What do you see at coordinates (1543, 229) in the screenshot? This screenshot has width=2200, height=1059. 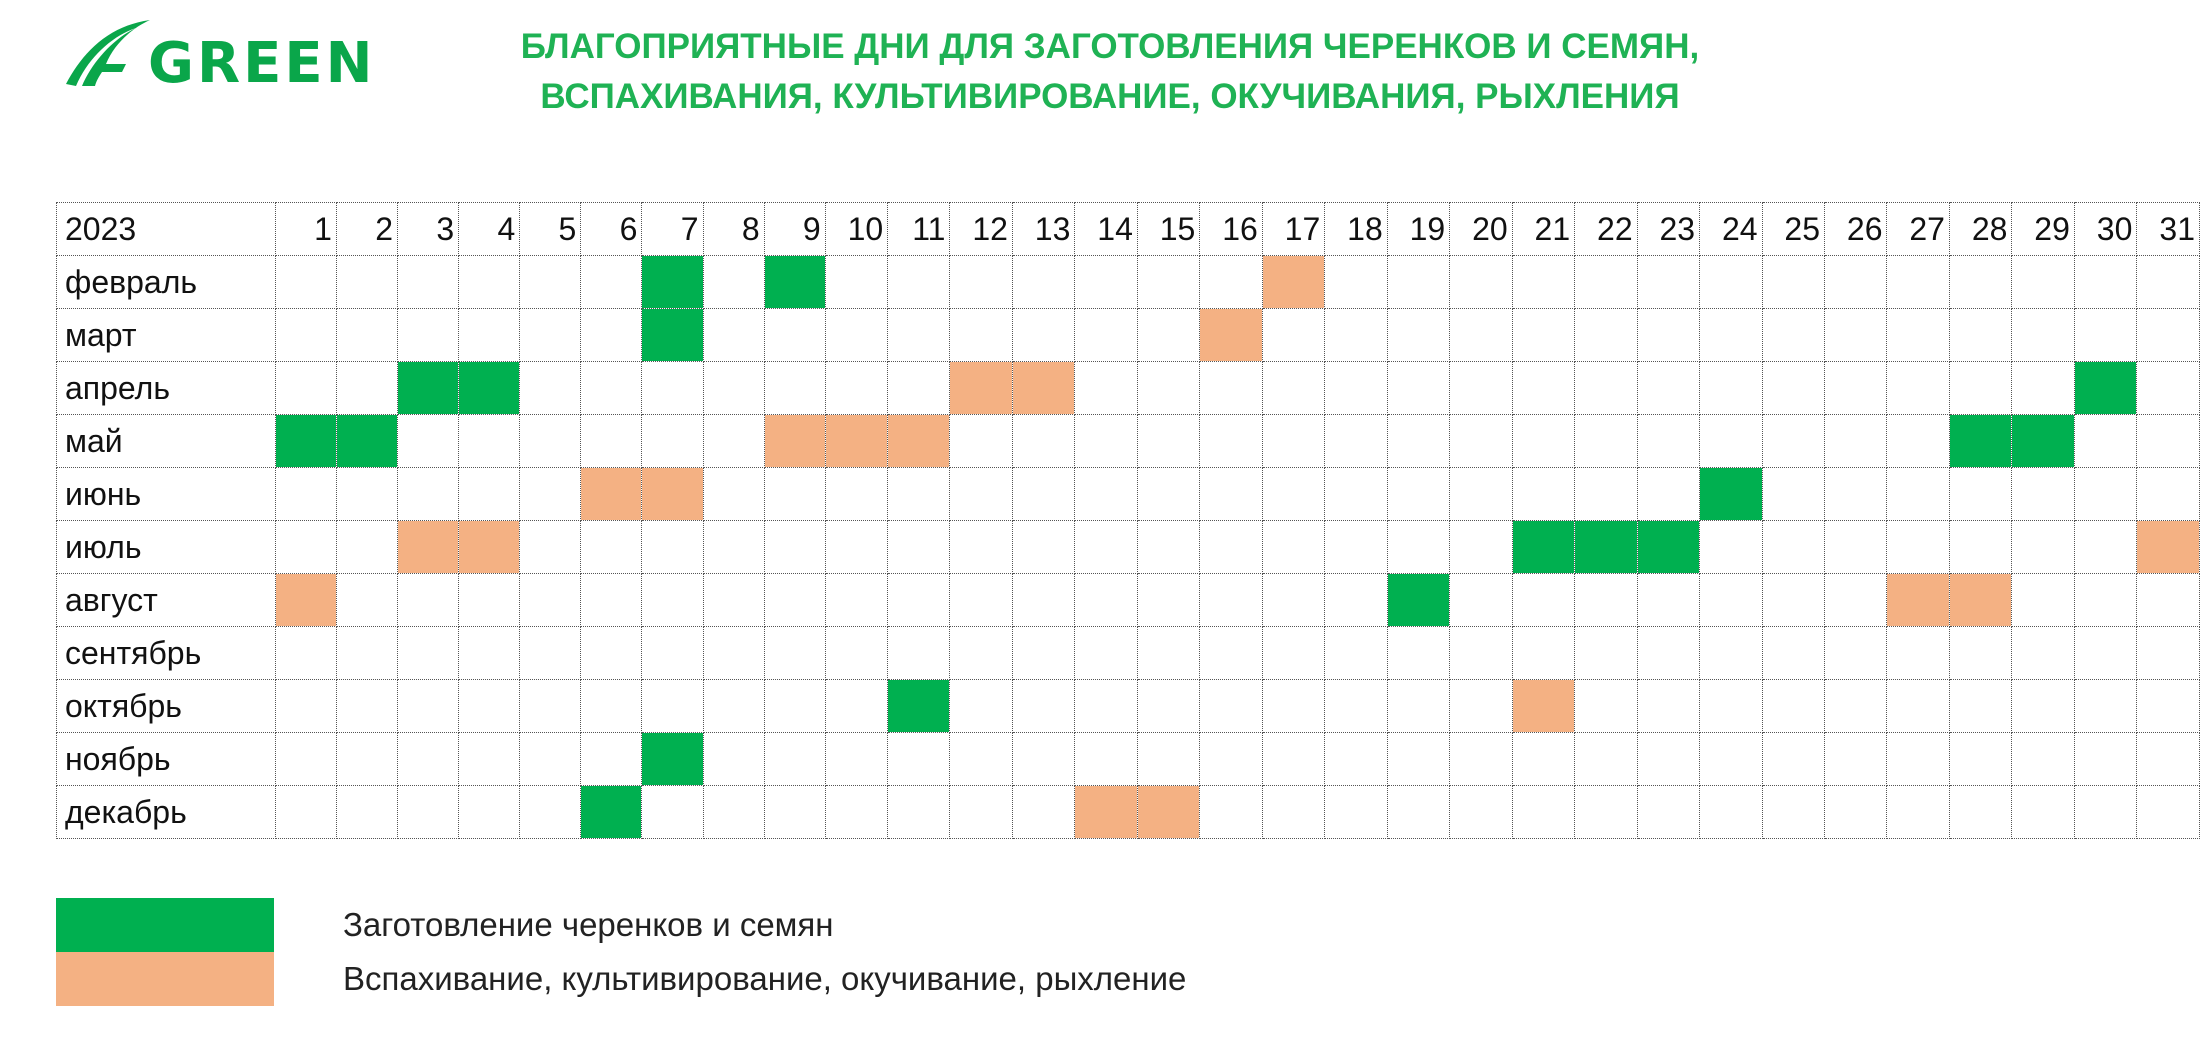 I see `day-header: 21` at bounding box center [1543, 229].